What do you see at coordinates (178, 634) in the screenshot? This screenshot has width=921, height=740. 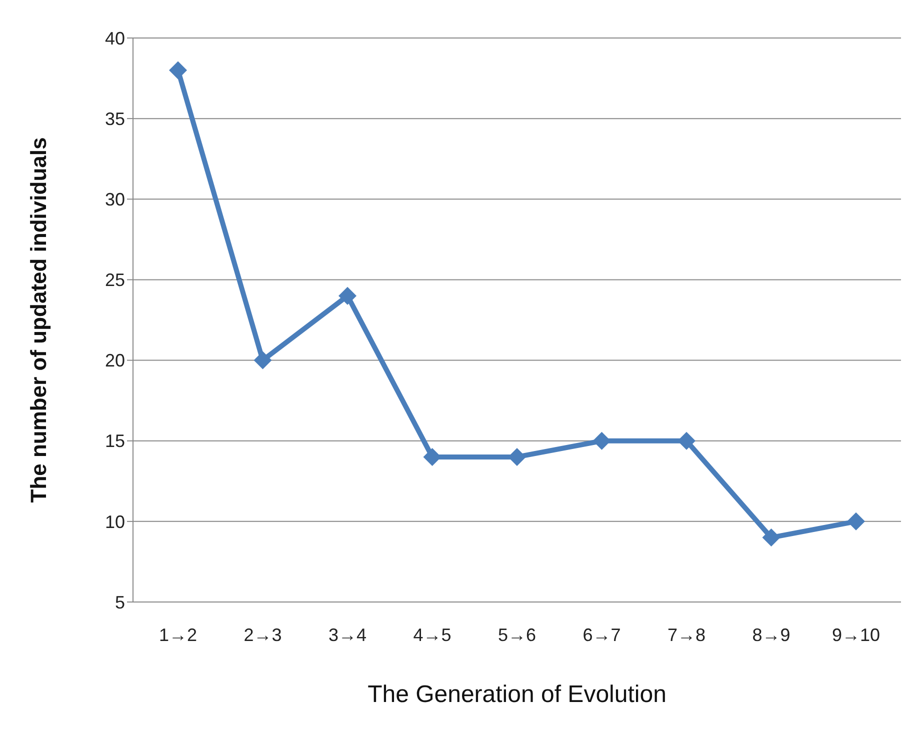 I see `x-tick-label: 1→2` at bounding box center [178, 634].